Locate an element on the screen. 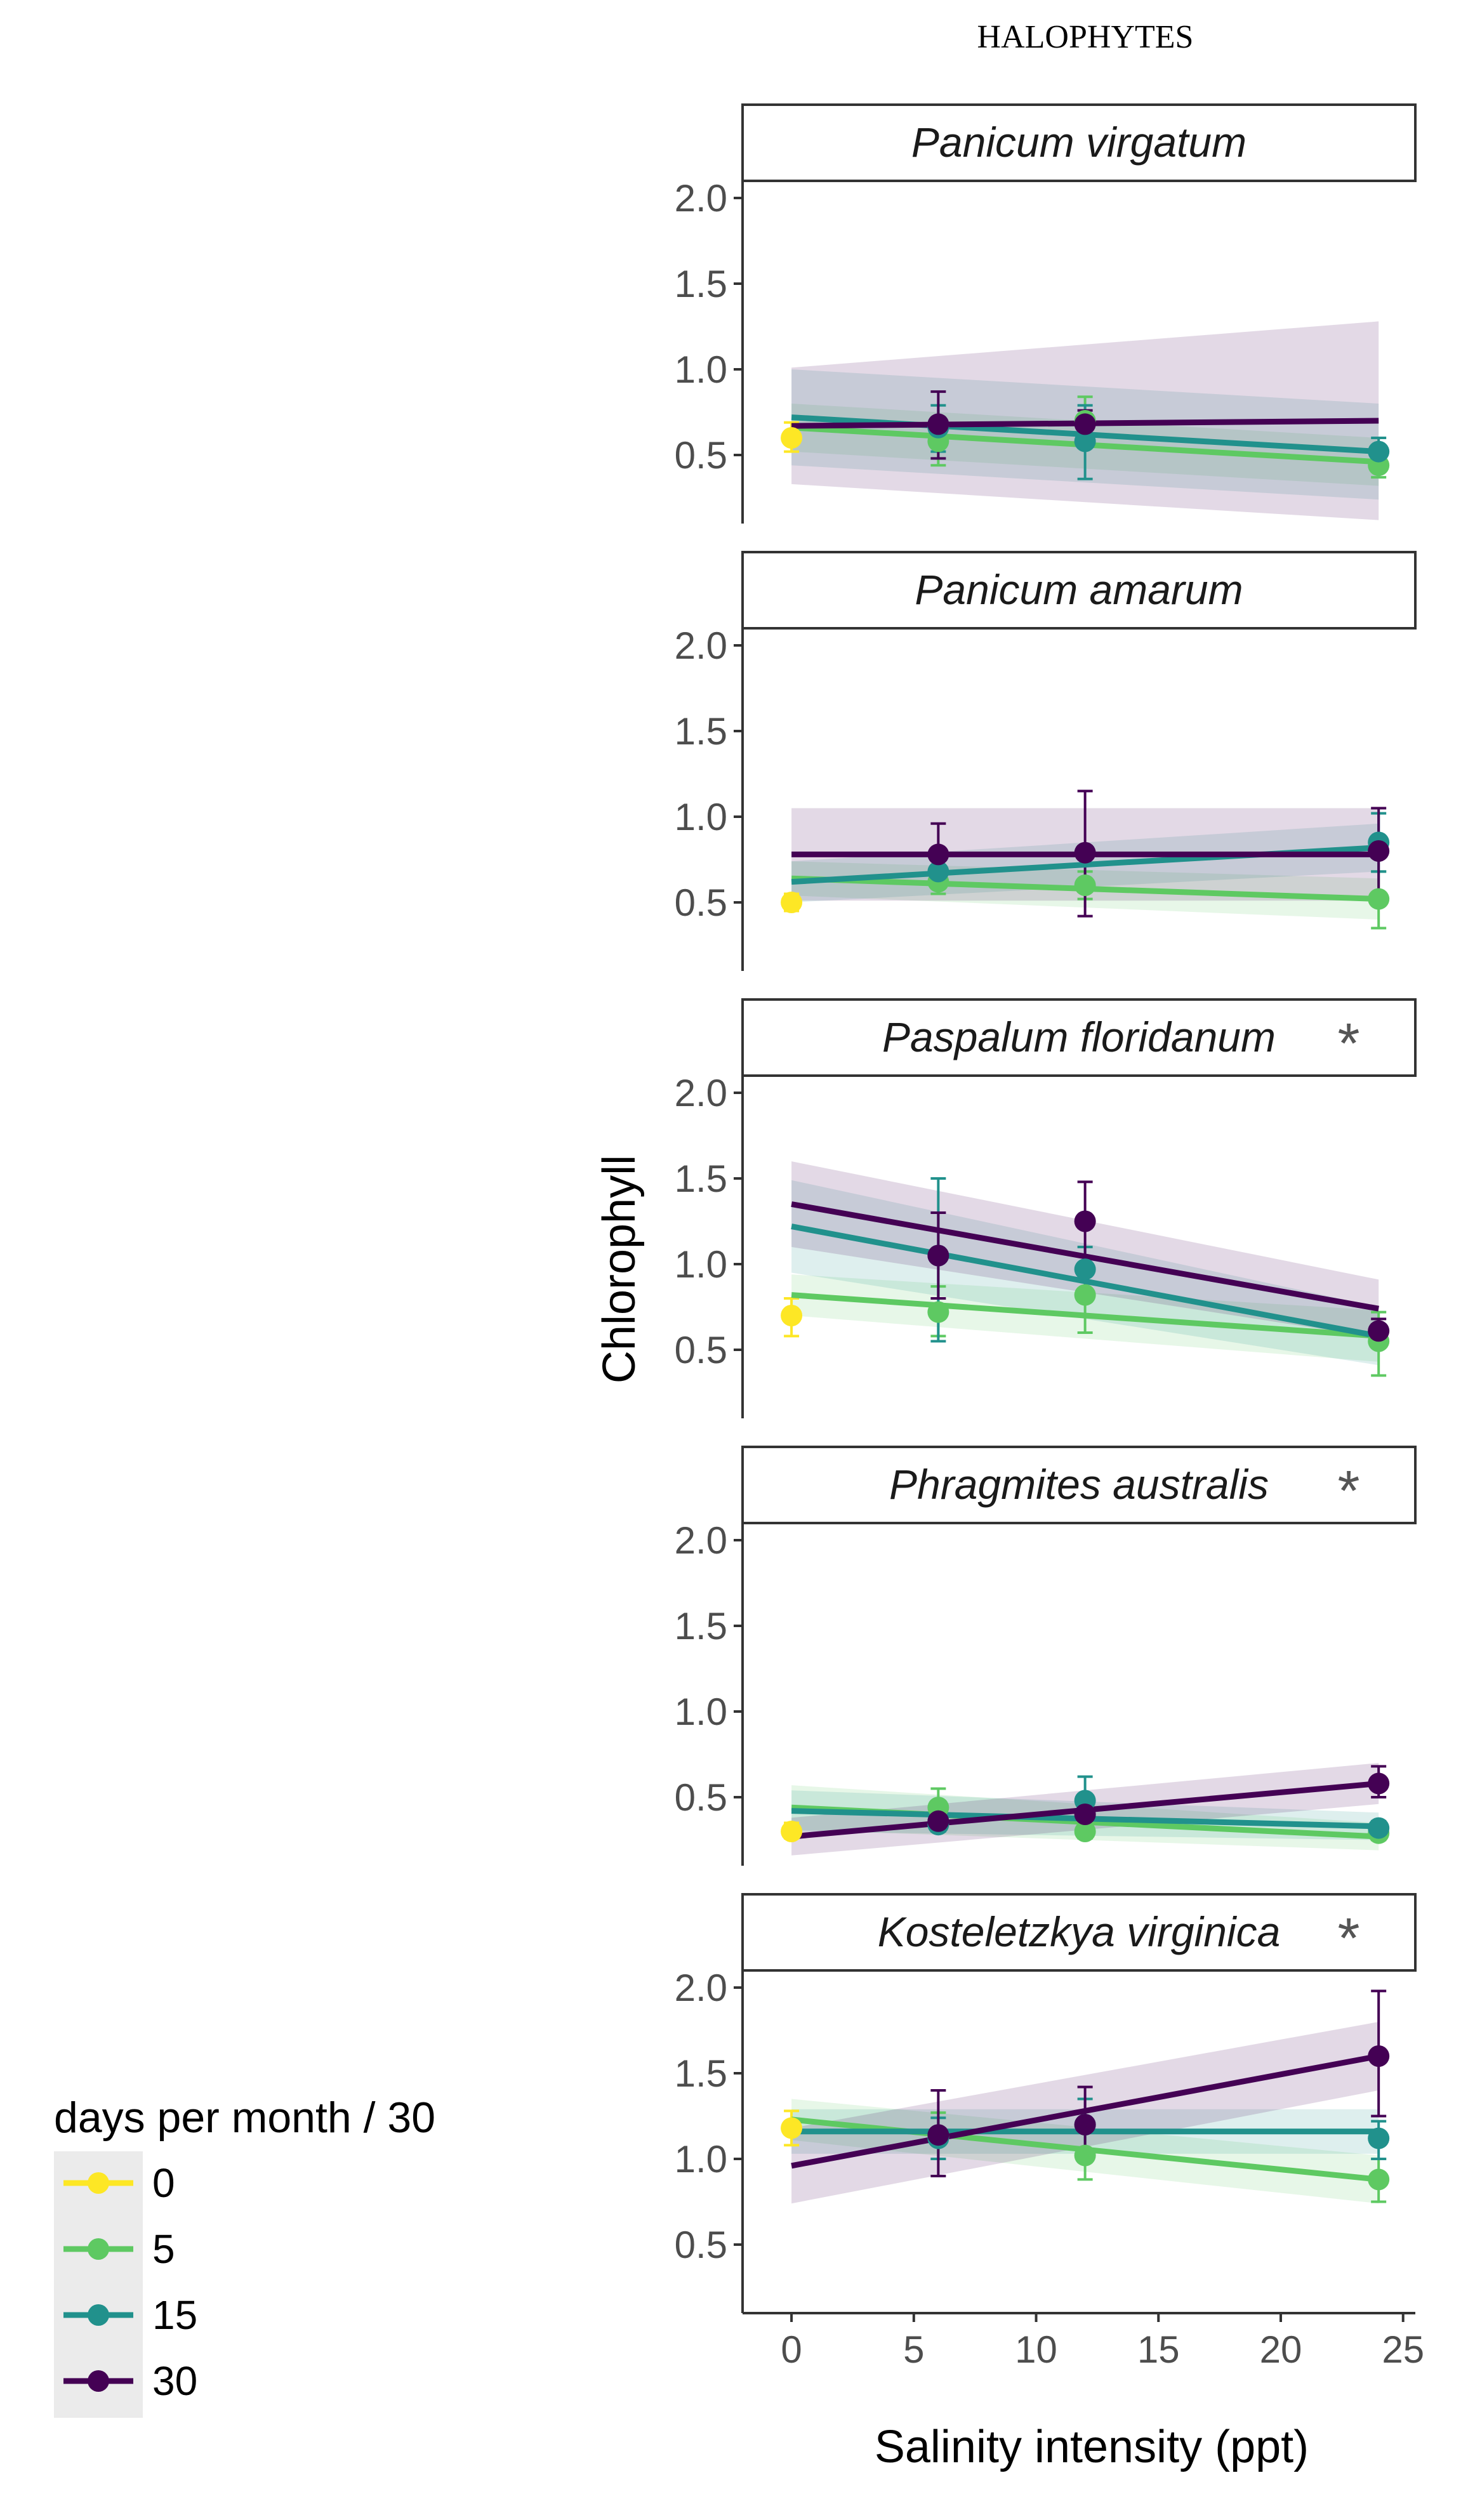 The height and width of the screenshot is (2520, 1468). legend-label: 0 is located at coordinates (163, 2183).